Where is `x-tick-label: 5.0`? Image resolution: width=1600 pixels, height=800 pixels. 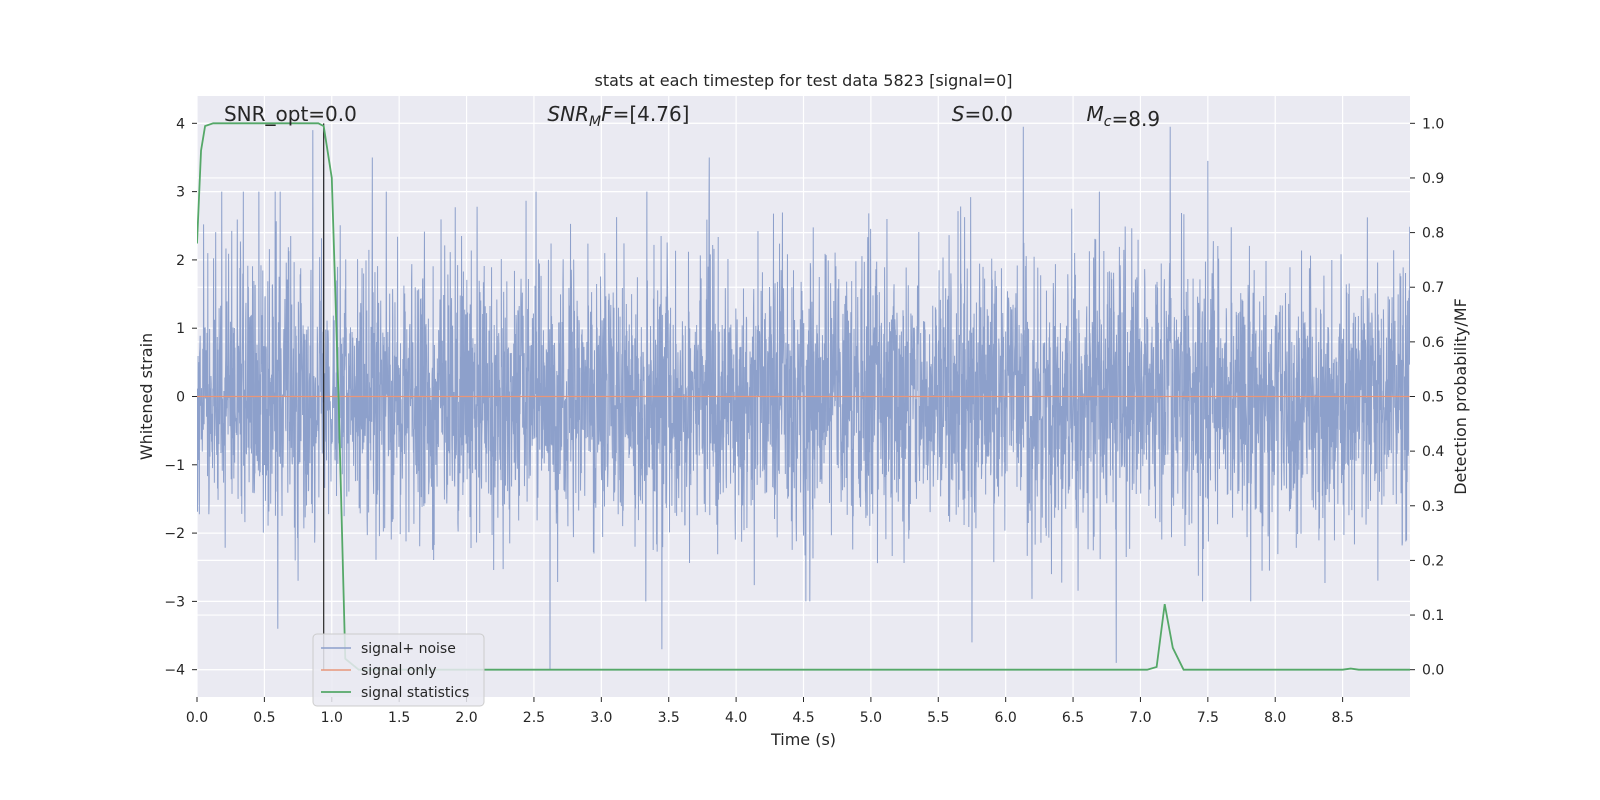
x-tick-label: 5.0 is located at coordinates (871, 718).